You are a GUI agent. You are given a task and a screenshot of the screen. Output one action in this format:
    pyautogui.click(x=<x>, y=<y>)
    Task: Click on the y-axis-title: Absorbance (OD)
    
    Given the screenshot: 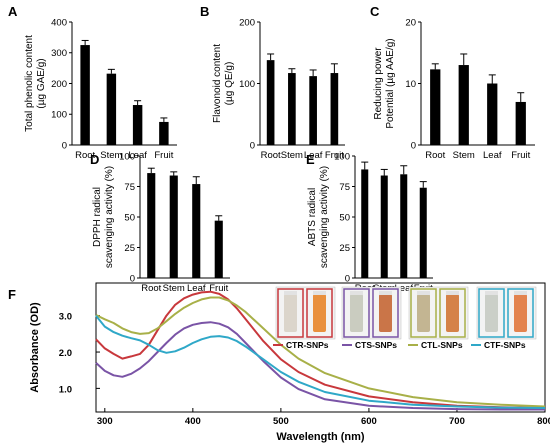 What is the action you would take?
    pyautogui.click(x=35, y=347)
    